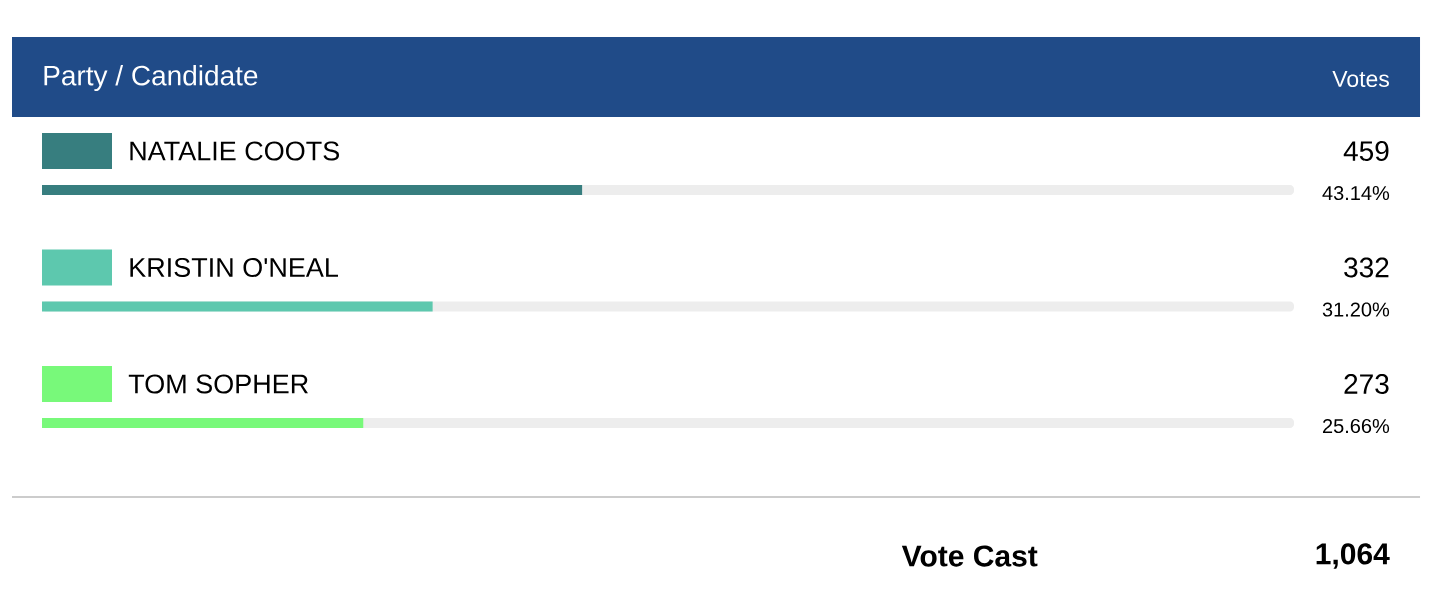  What do you see at coordinates (1356, 426) in the screenshot?
I see `data-label: 25.66%` at bounding box center [1356, 426].